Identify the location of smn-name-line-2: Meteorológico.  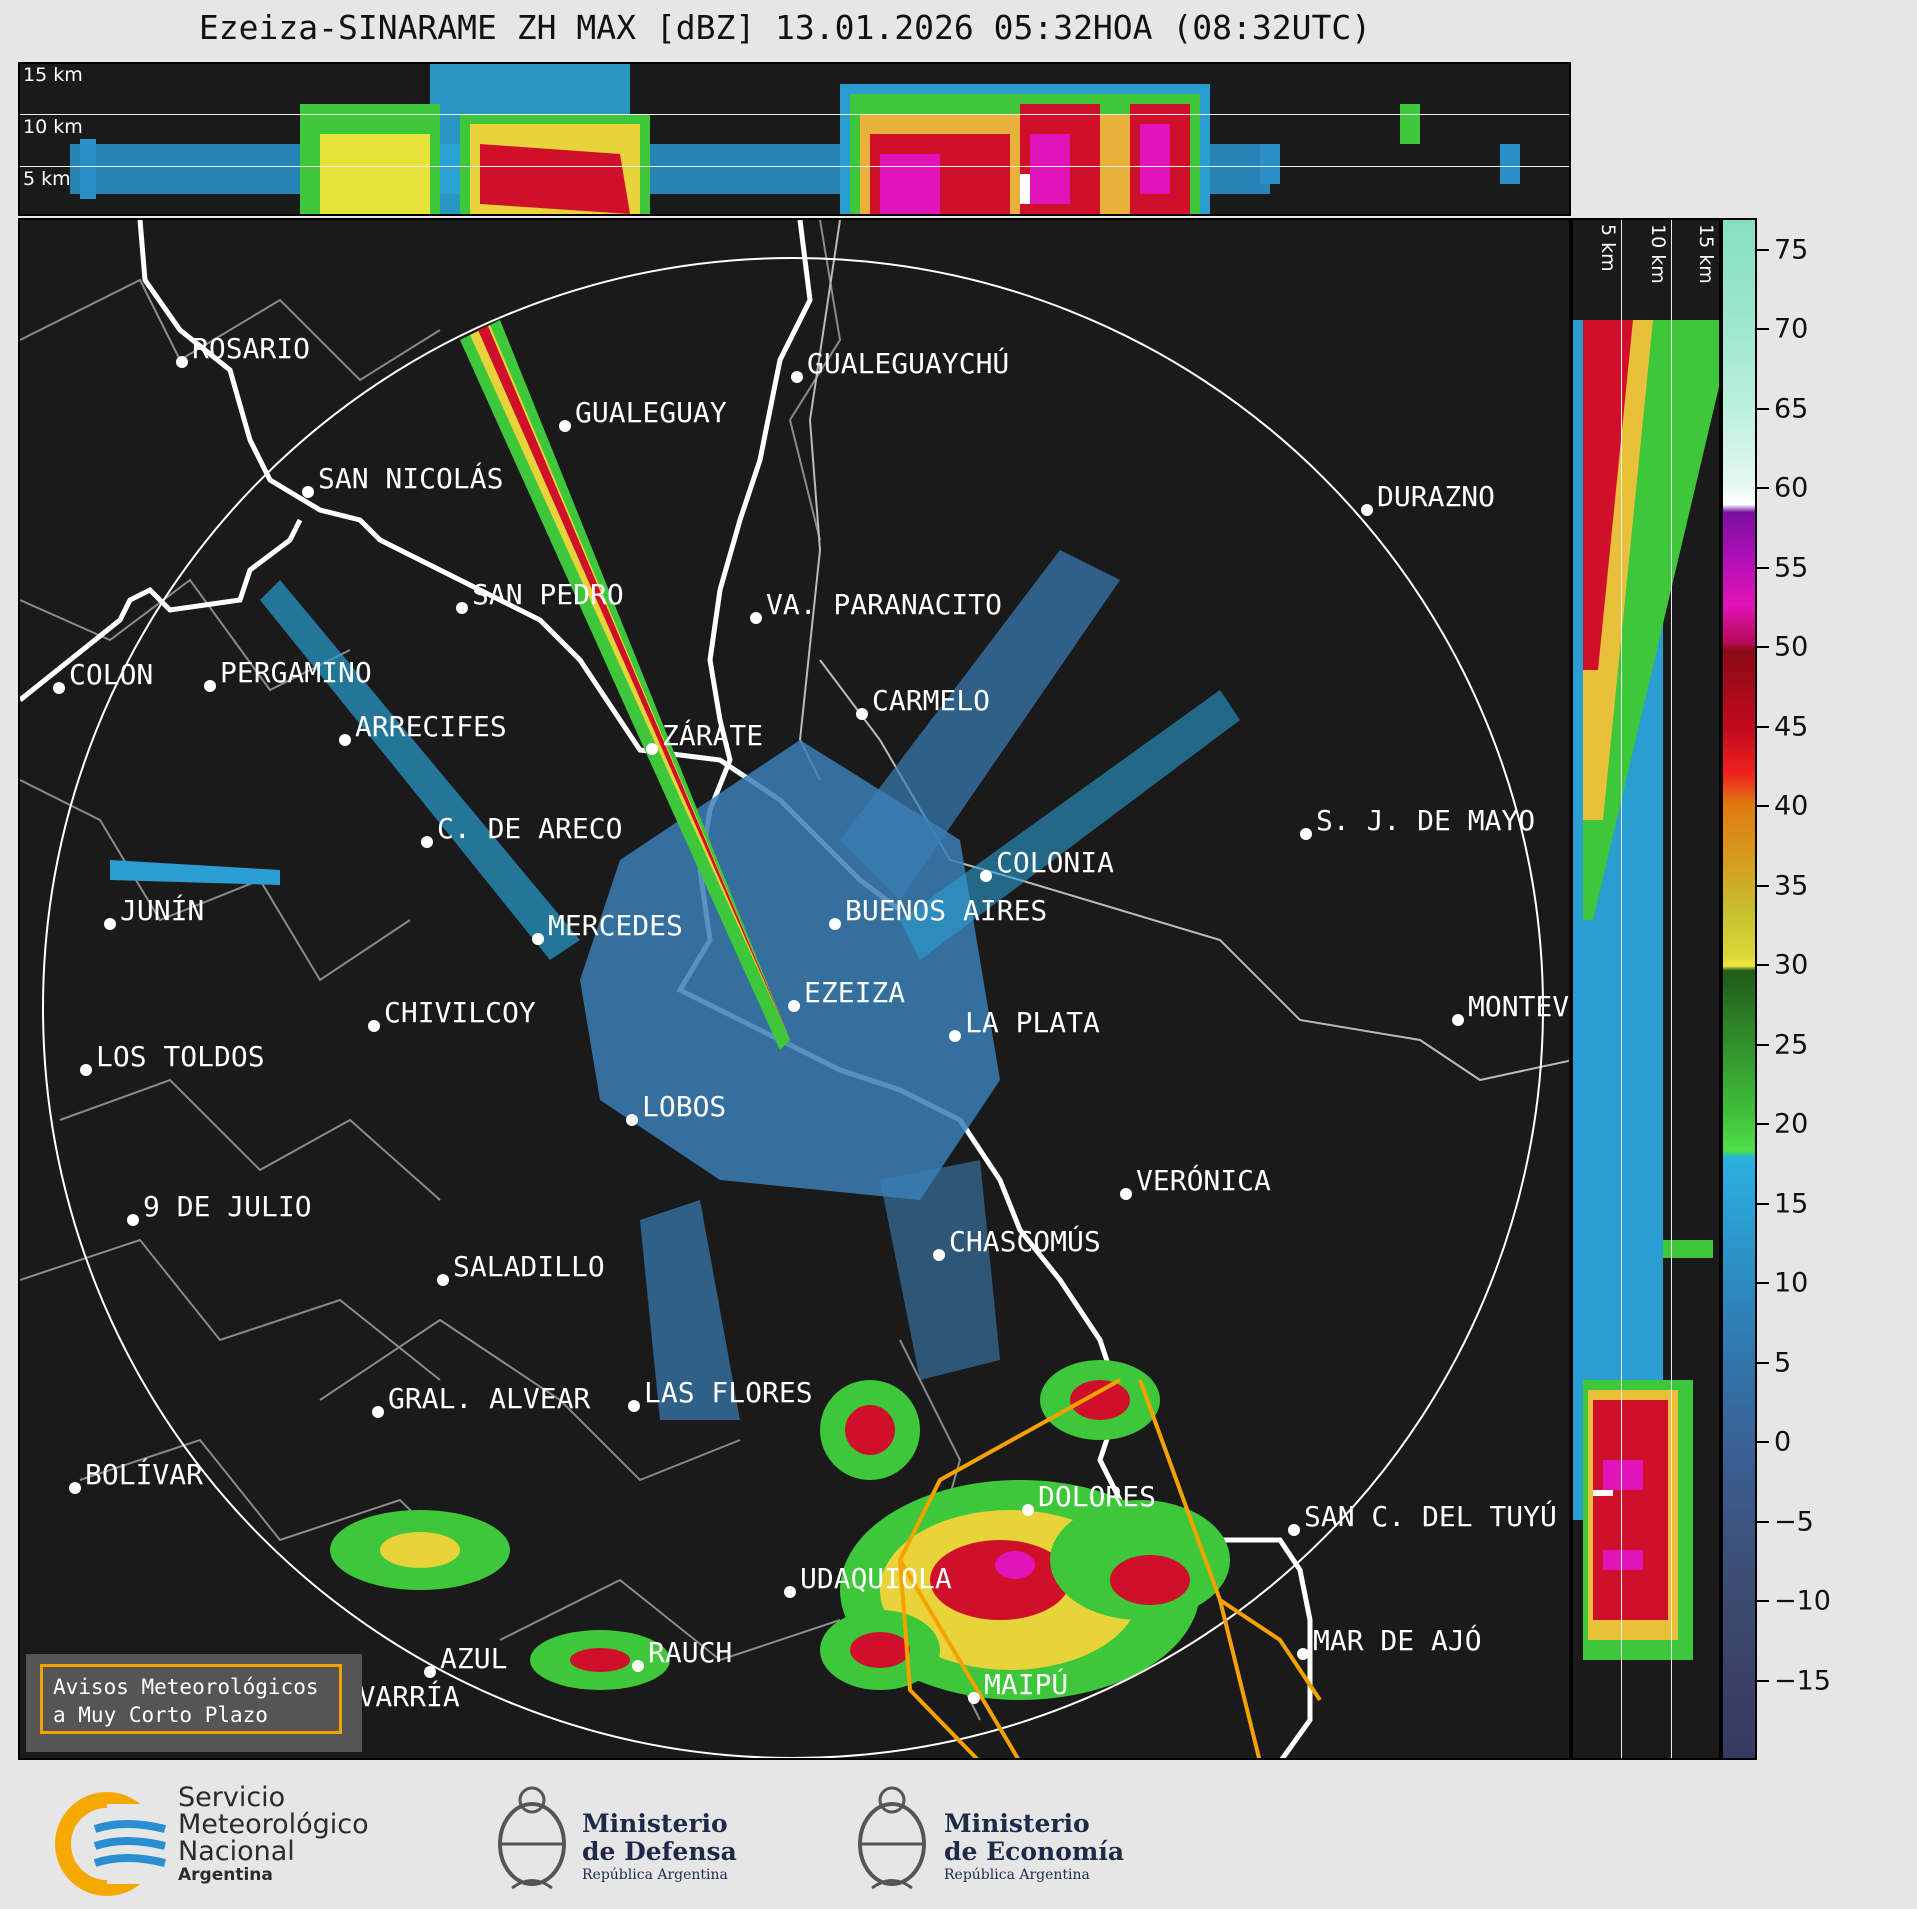
(273, 1824).